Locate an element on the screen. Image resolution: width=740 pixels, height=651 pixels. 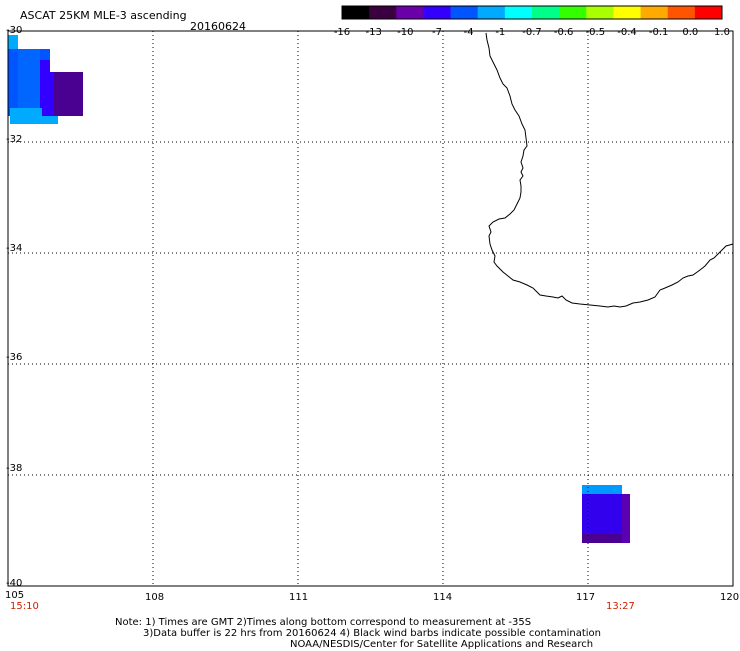
lat-label-38: -38 is located at coordinates (14, 468).